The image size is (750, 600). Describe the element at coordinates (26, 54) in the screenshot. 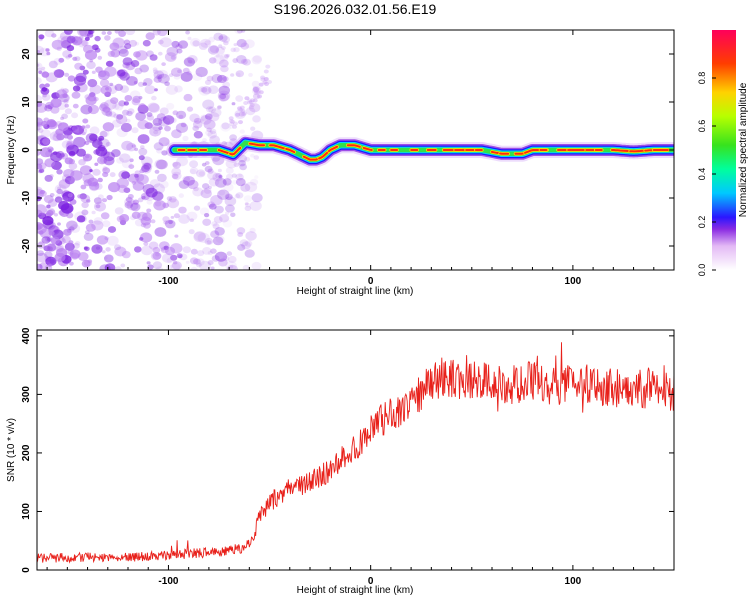

I see `spectrogram-y-tick-label: 20` at that location.